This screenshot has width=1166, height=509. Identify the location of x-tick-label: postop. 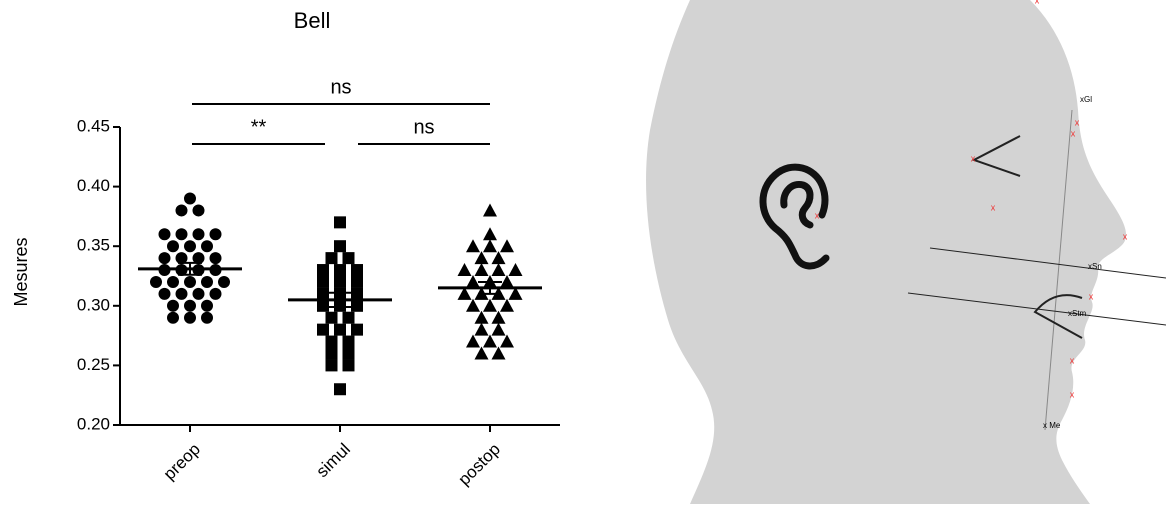
(479, 465).